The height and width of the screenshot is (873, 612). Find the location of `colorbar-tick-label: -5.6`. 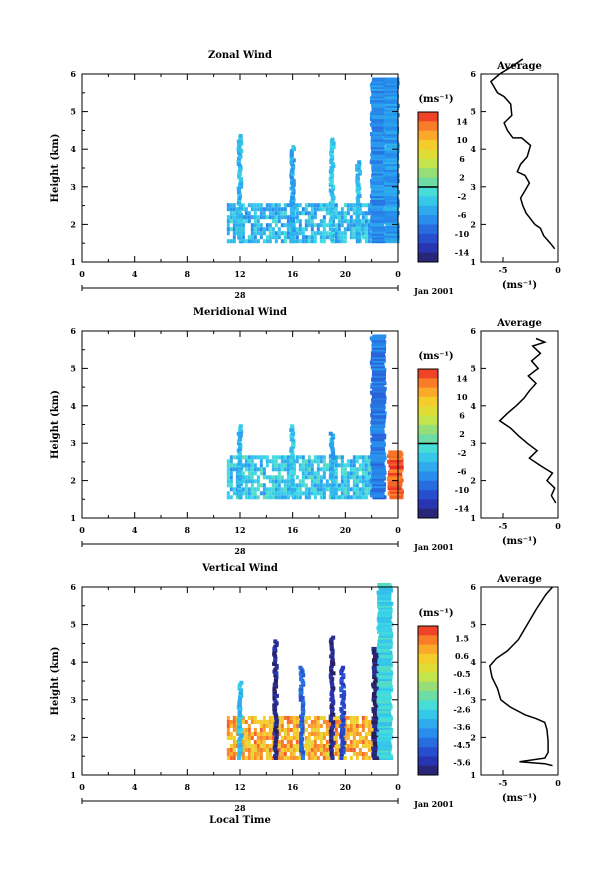

colorbar-tick-label: -5.6 is located at coordinates (462, 763).